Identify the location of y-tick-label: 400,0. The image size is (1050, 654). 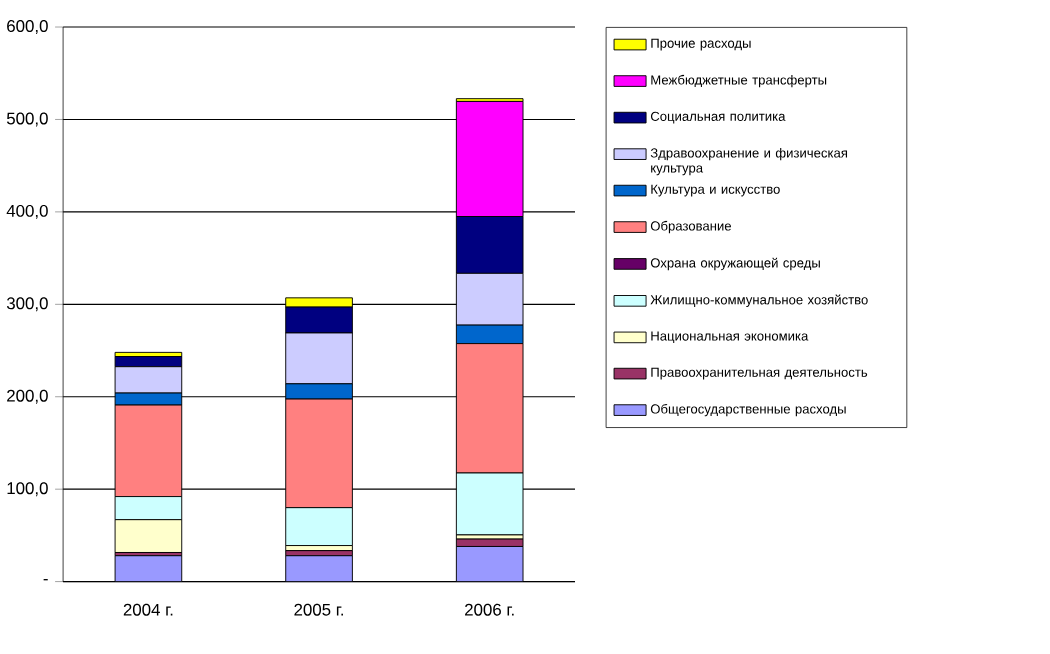
(27, 211).